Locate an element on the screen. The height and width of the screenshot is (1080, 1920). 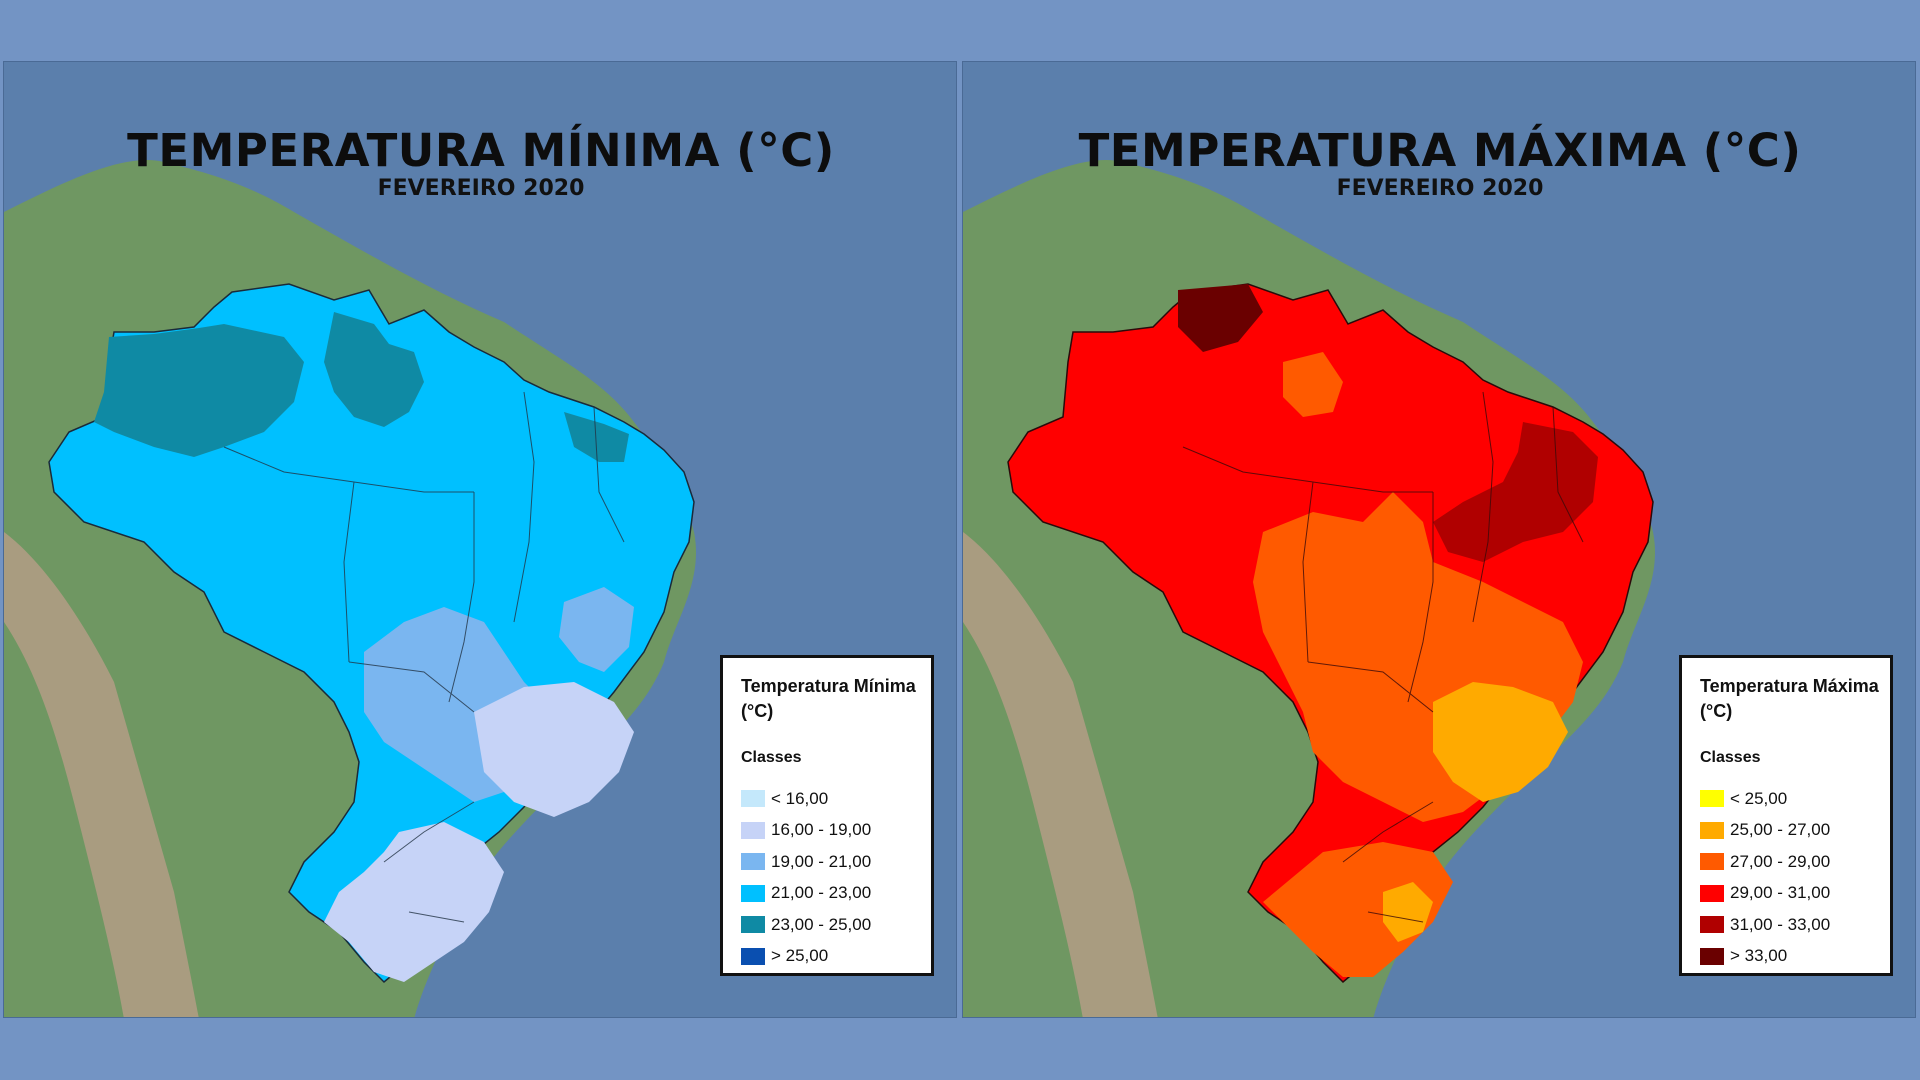
legend-item: 19,00 - 21,00 is located at coordinates (806, 862).